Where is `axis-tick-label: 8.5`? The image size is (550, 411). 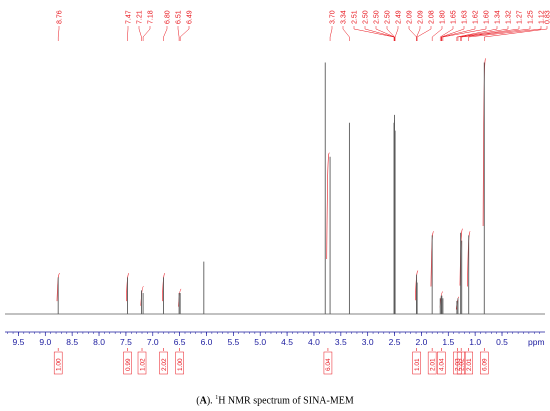 axis-tick-label: 8.5 is located at coordinates (72, 342).